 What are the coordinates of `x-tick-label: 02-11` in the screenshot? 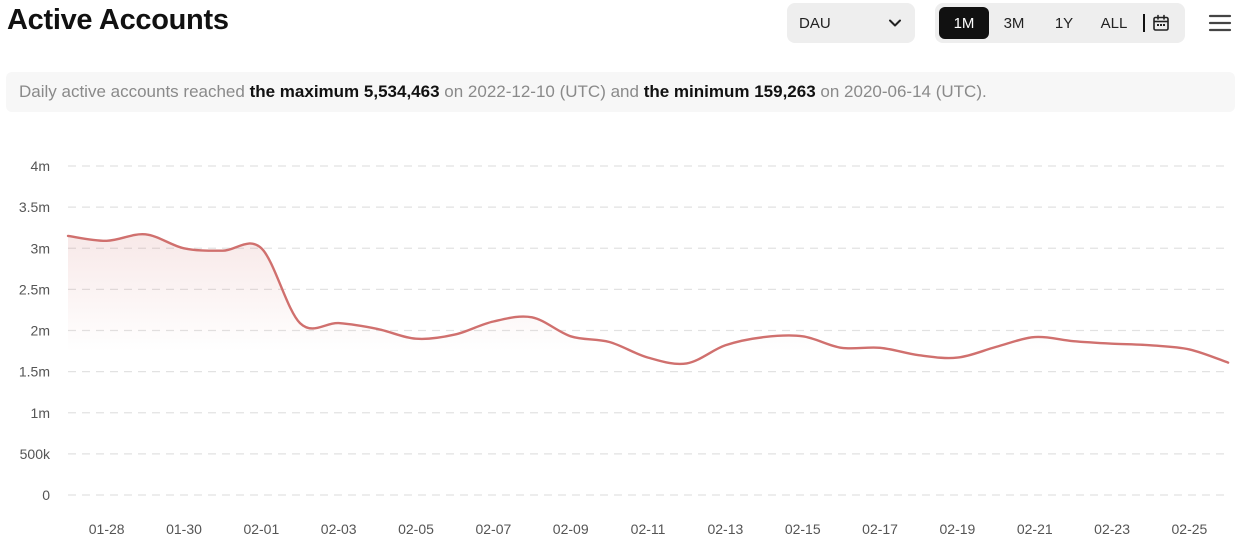 It's located at (648, 529).